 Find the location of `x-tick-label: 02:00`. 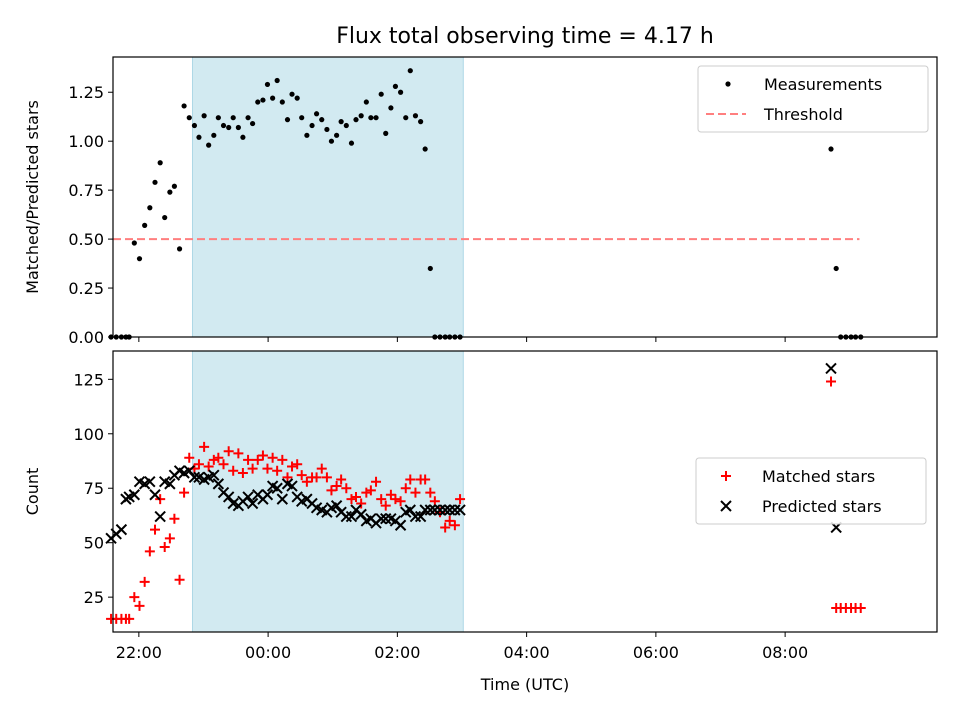

x-tick-label: 02:00 is located at coordinates (397, 652).